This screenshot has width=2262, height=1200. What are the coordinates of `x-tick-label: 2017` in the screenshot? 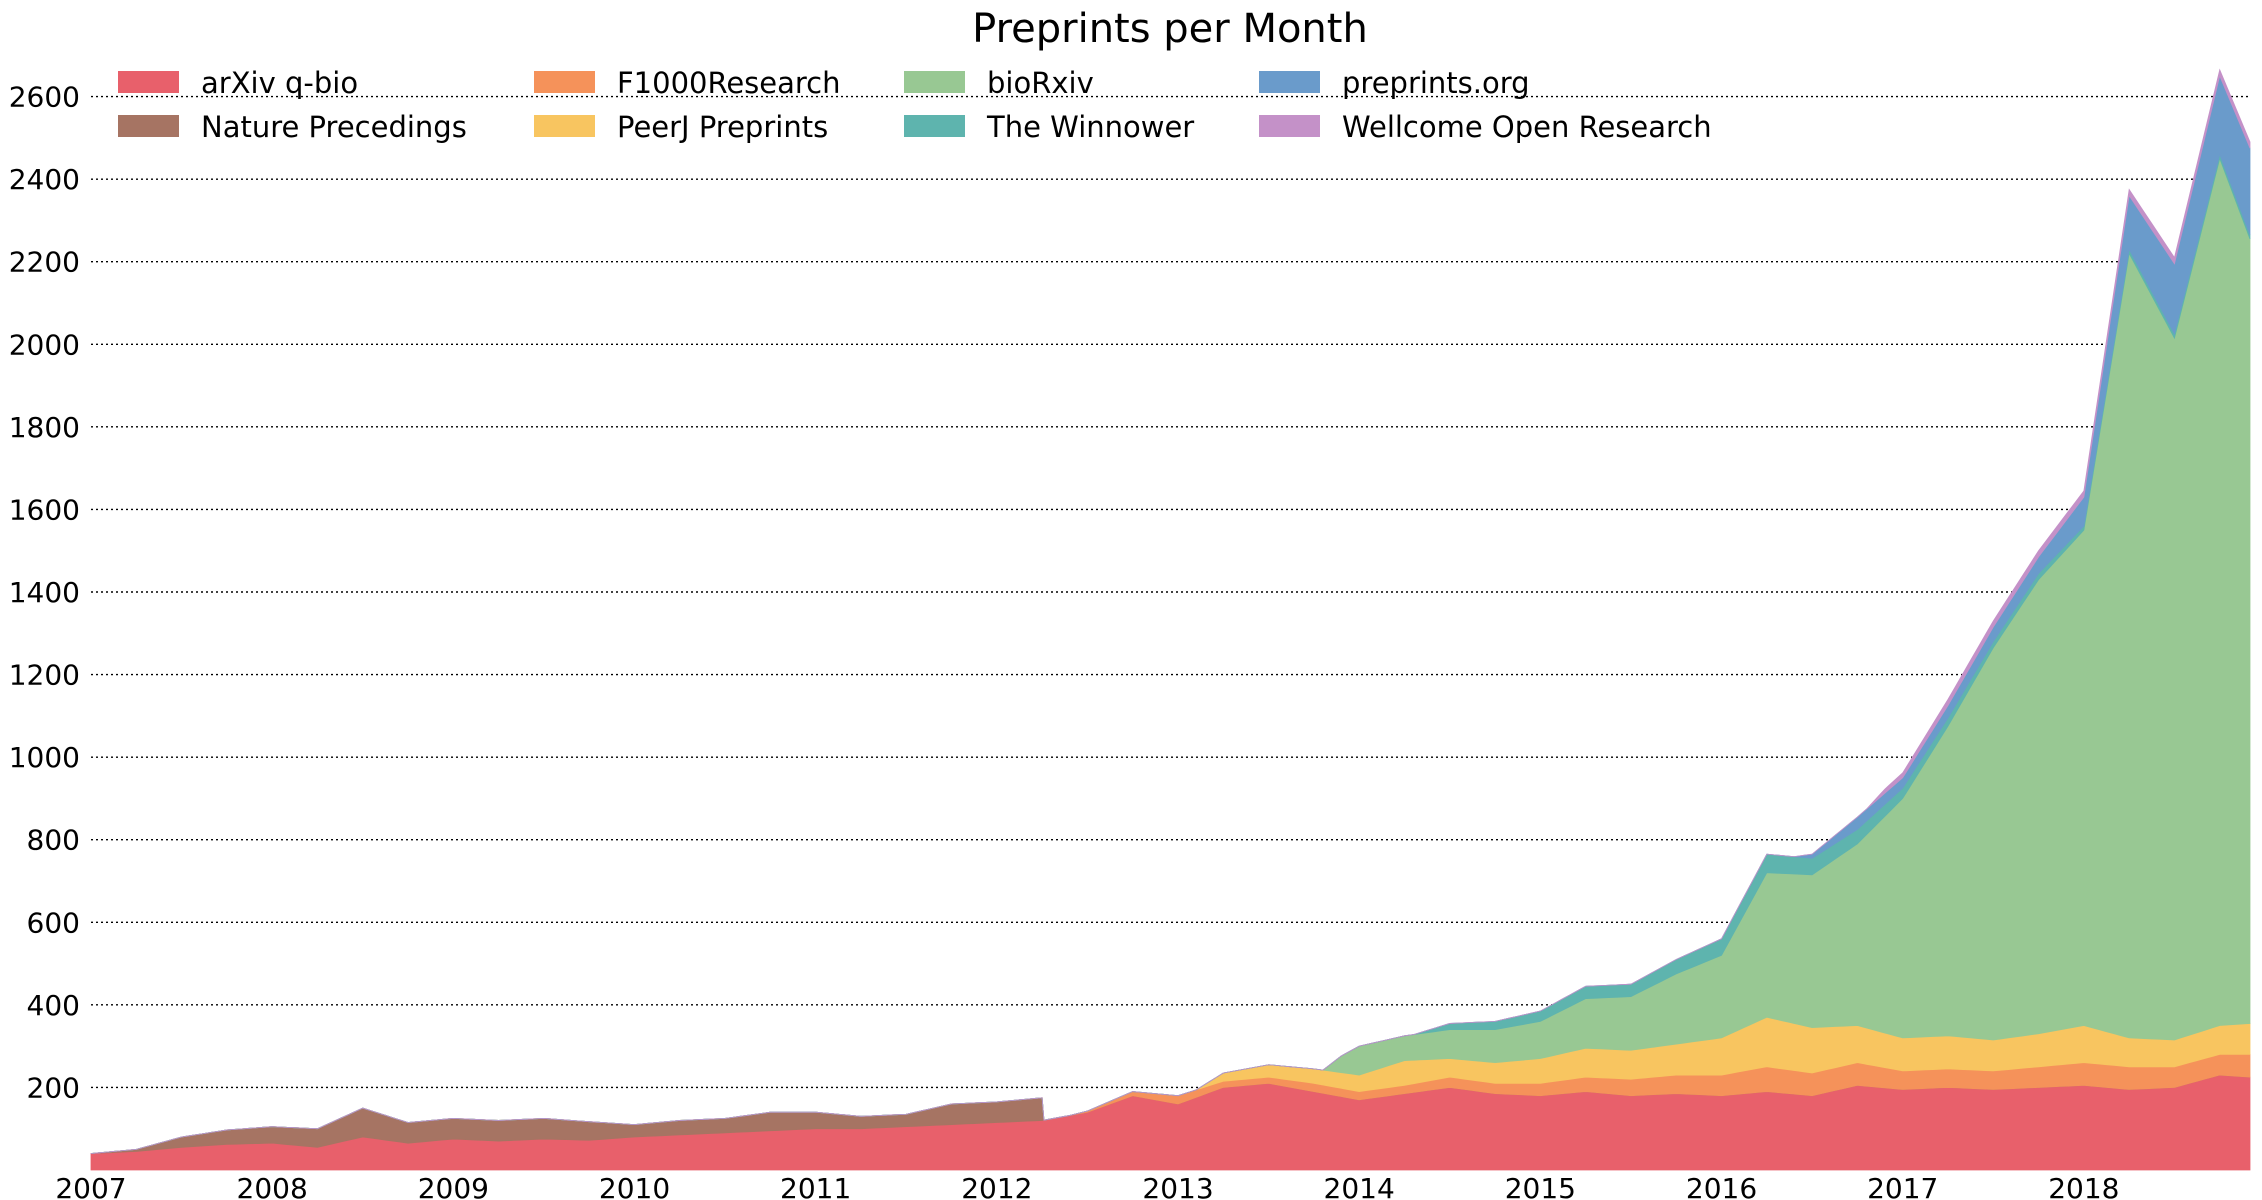 It's located at (1902, 1186).